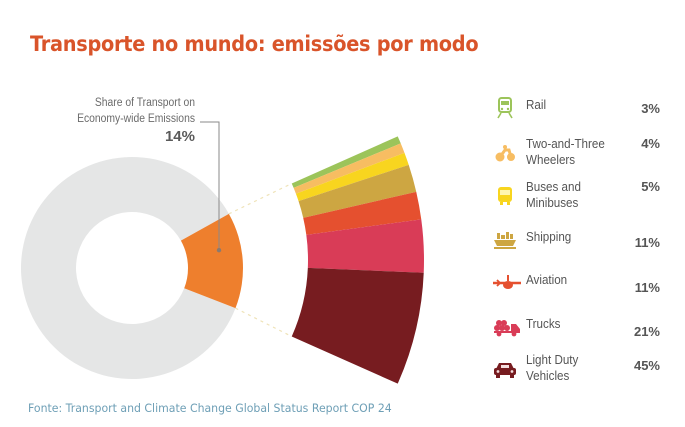 The width and height of the screenshot is (685, 427). Describe the element at coordinates (646, 331) in the screenshot. I see `legend-value: 21%` at that location.